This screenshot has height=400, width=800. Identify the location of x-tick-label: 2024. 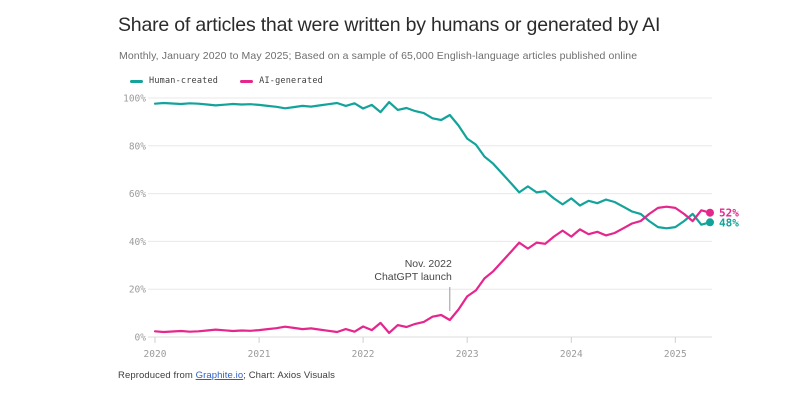
(571, 354).